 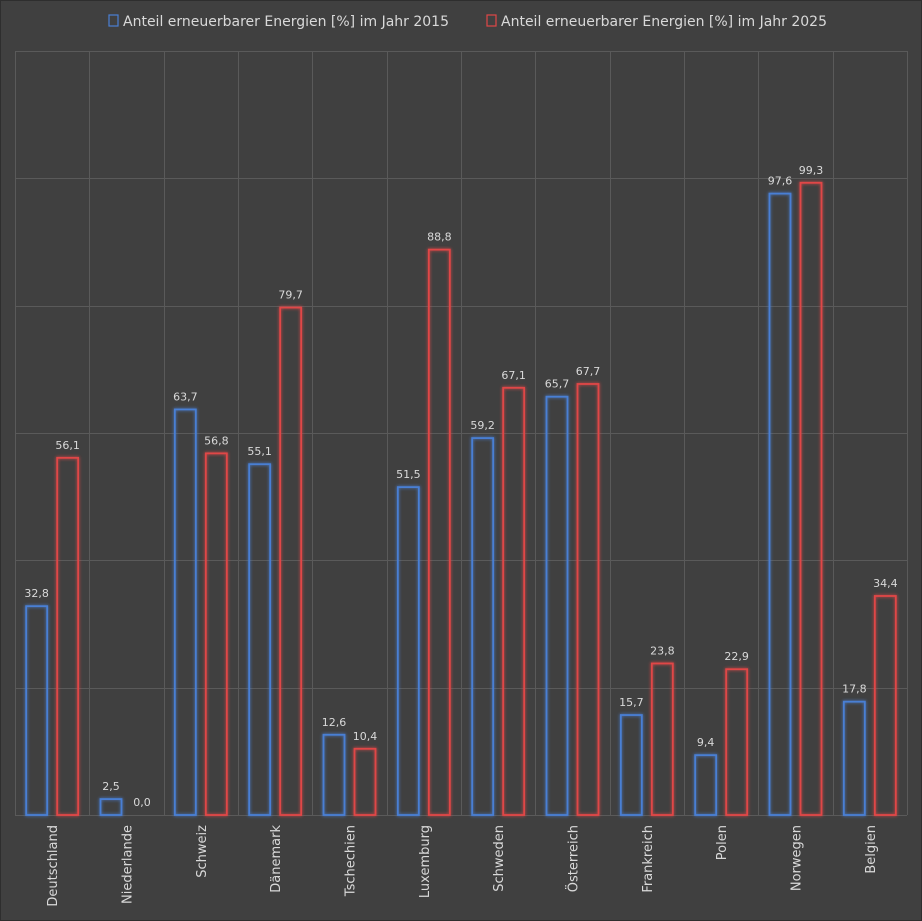 I want to click on data-label-2025-0: 56,1, so click(x=67, y=445).